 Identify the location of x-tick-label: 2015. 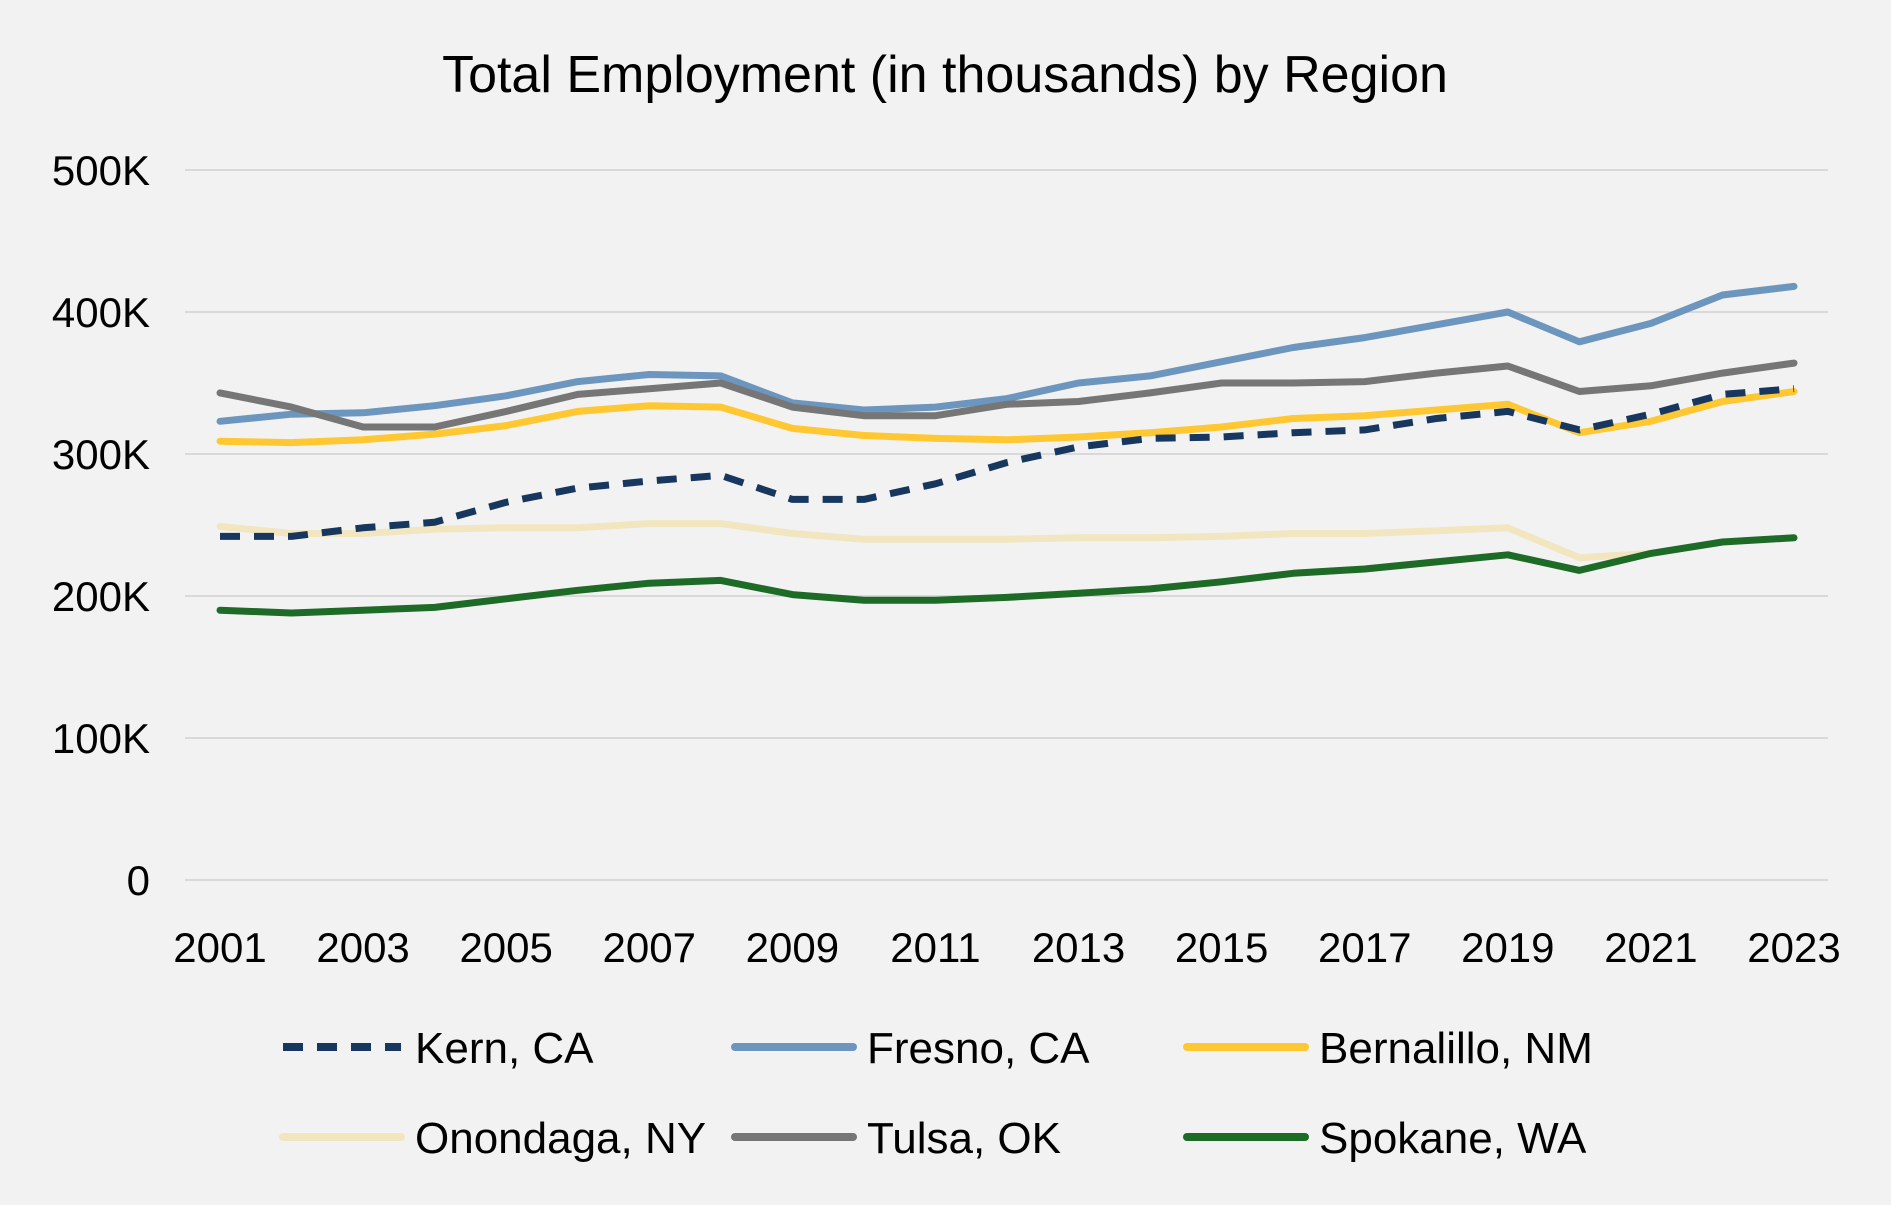
(1221, 947).